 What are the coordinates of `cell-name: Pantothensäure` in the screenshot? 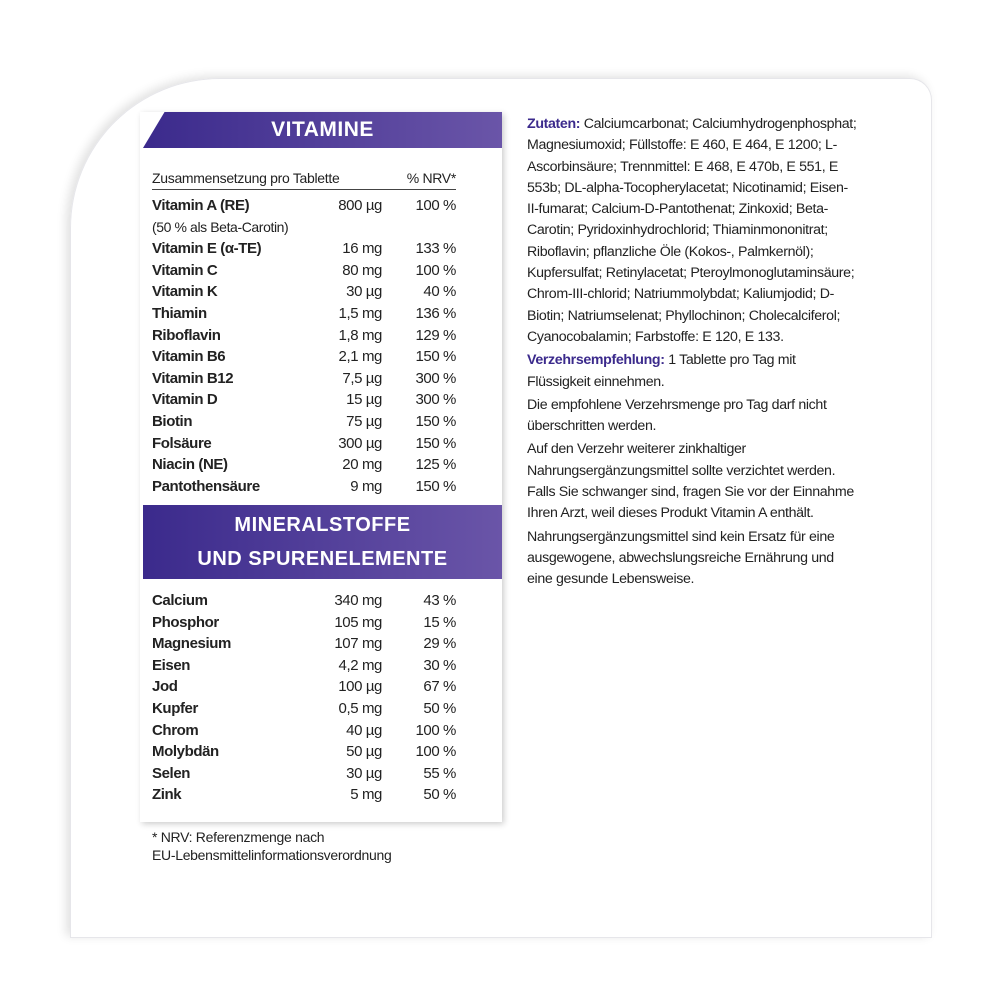 It's located at (206, 486).